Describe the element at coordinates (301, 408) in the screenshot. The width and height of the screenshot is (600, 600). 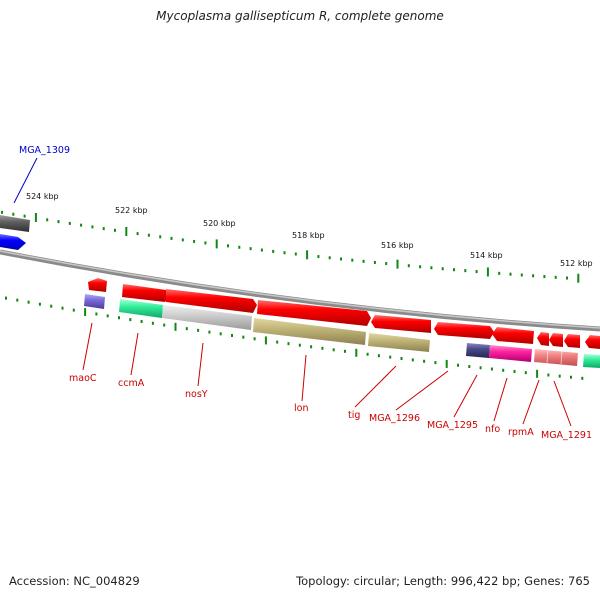
I see `gene-label-lon: lon` at that location.